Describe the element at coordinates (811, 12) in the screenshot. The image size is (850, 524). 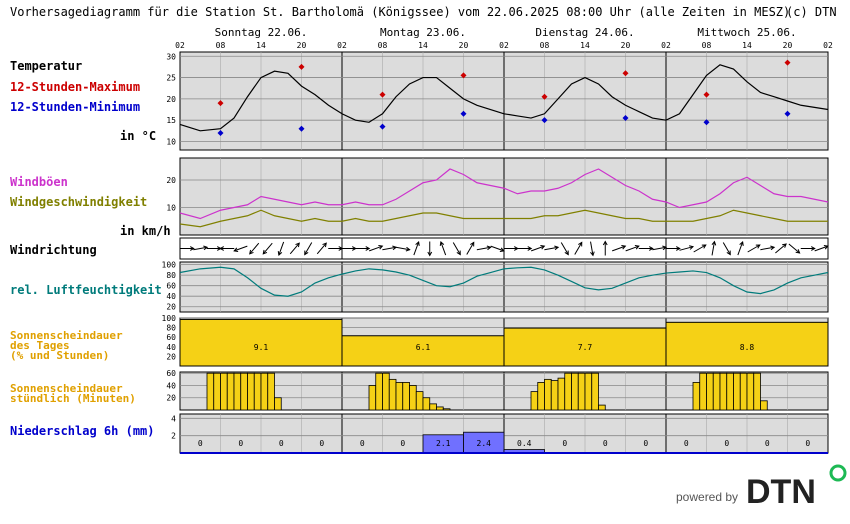
I see `copyright-label: (c) DTN` at that location.